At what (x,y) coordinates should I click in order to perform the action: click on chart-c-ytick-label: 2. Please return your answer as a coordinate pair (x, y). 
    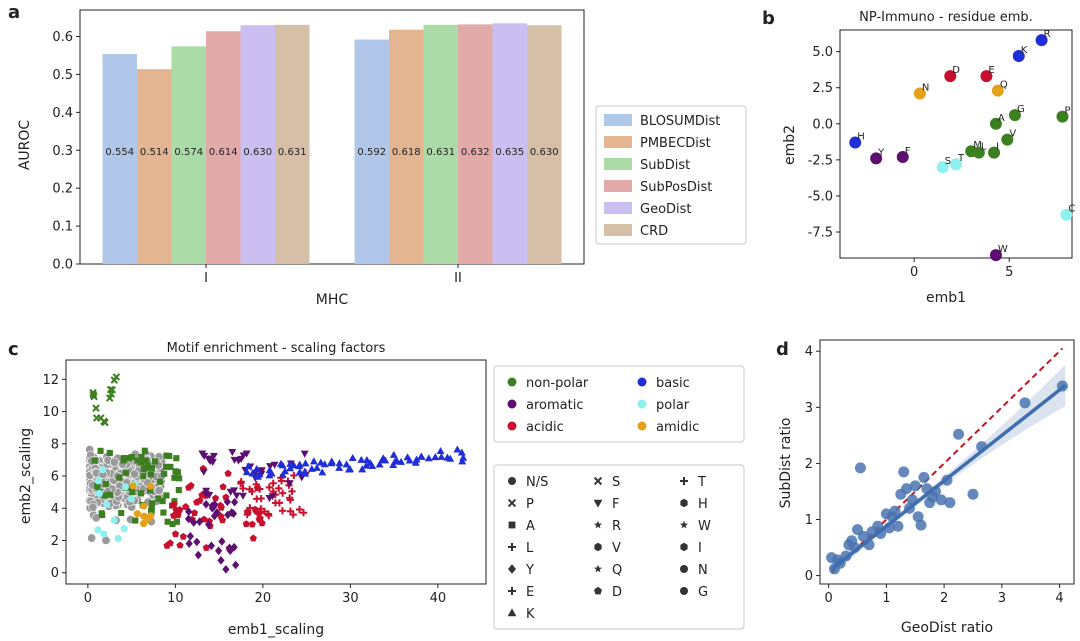
    Looking at the image, I should click on (55, 541).